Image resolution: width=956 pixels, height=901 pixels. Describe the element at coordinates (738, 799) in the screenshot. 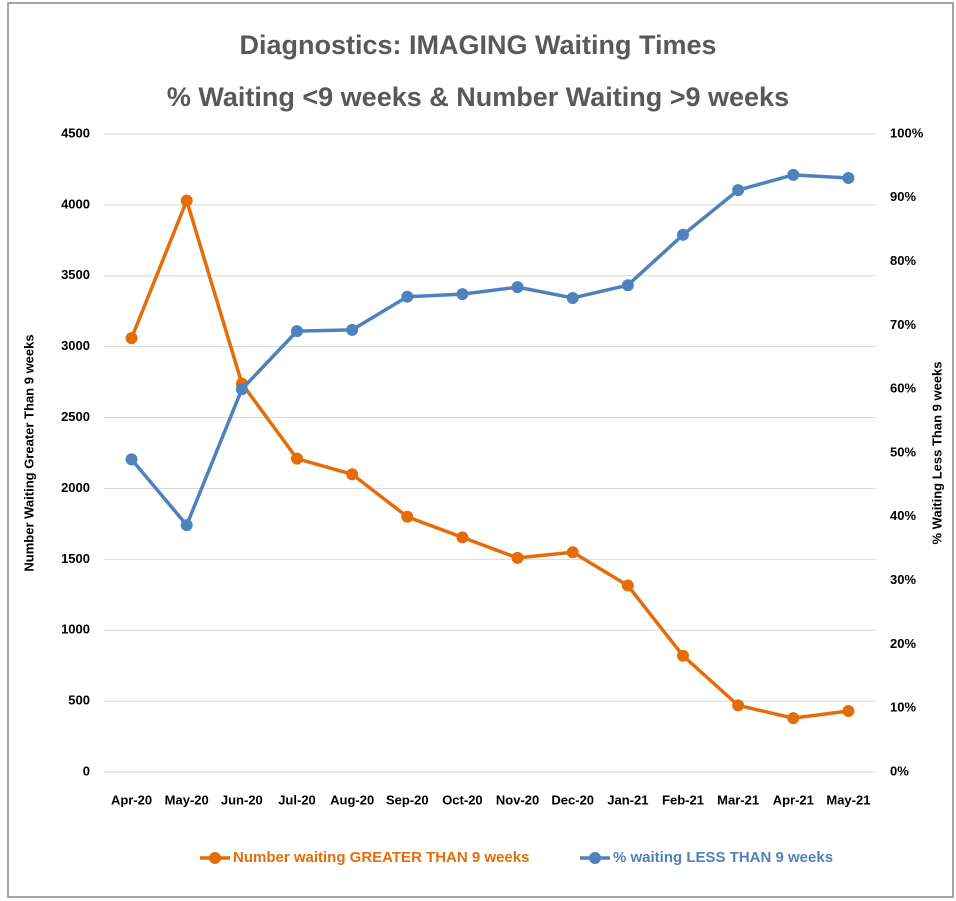

I see `x-tick-label: Mar-21` at that location.